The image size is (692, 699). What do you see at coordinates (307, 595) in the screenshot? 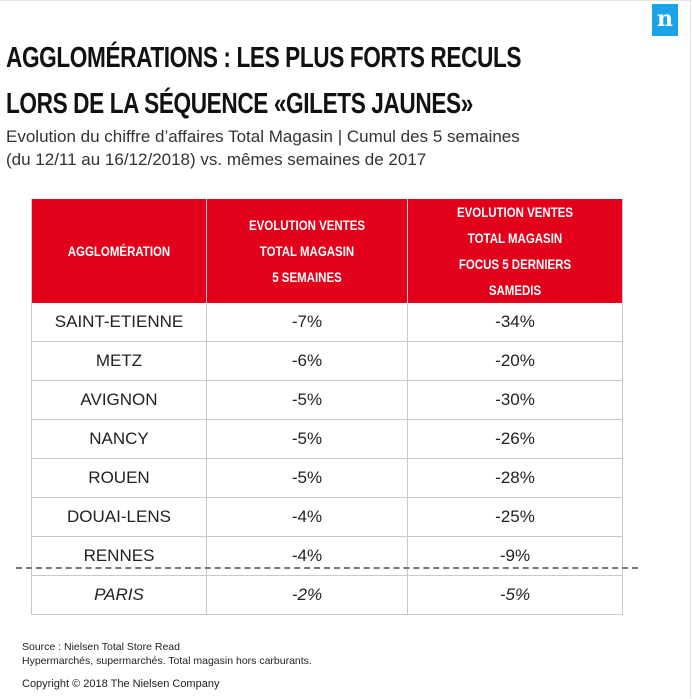
I see `cell-five-weeks: -2%` at bounding box center [307, 595].